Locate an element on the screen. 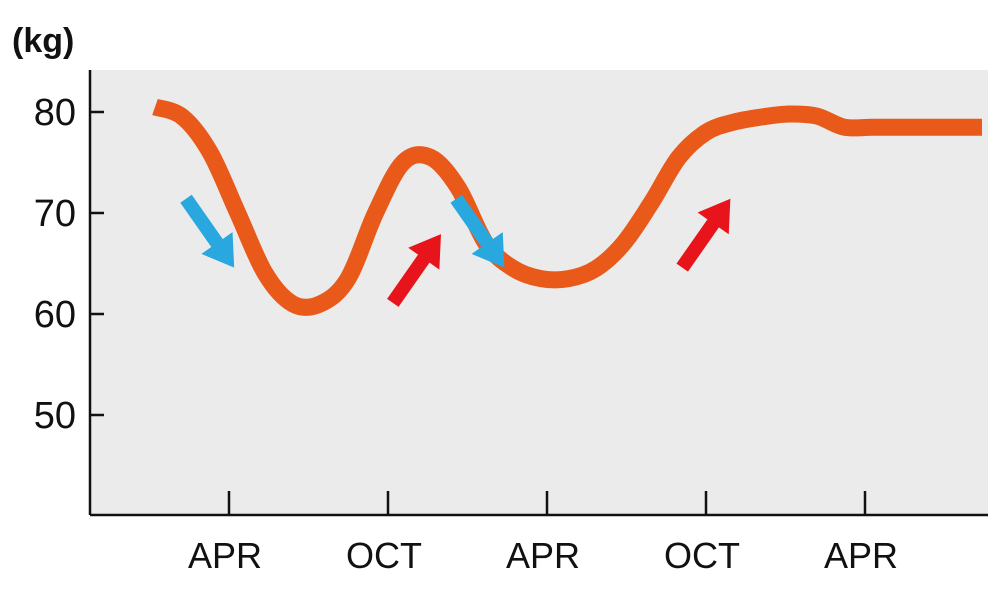  y-tick-label: 50 is located at coordinates (55, 416).